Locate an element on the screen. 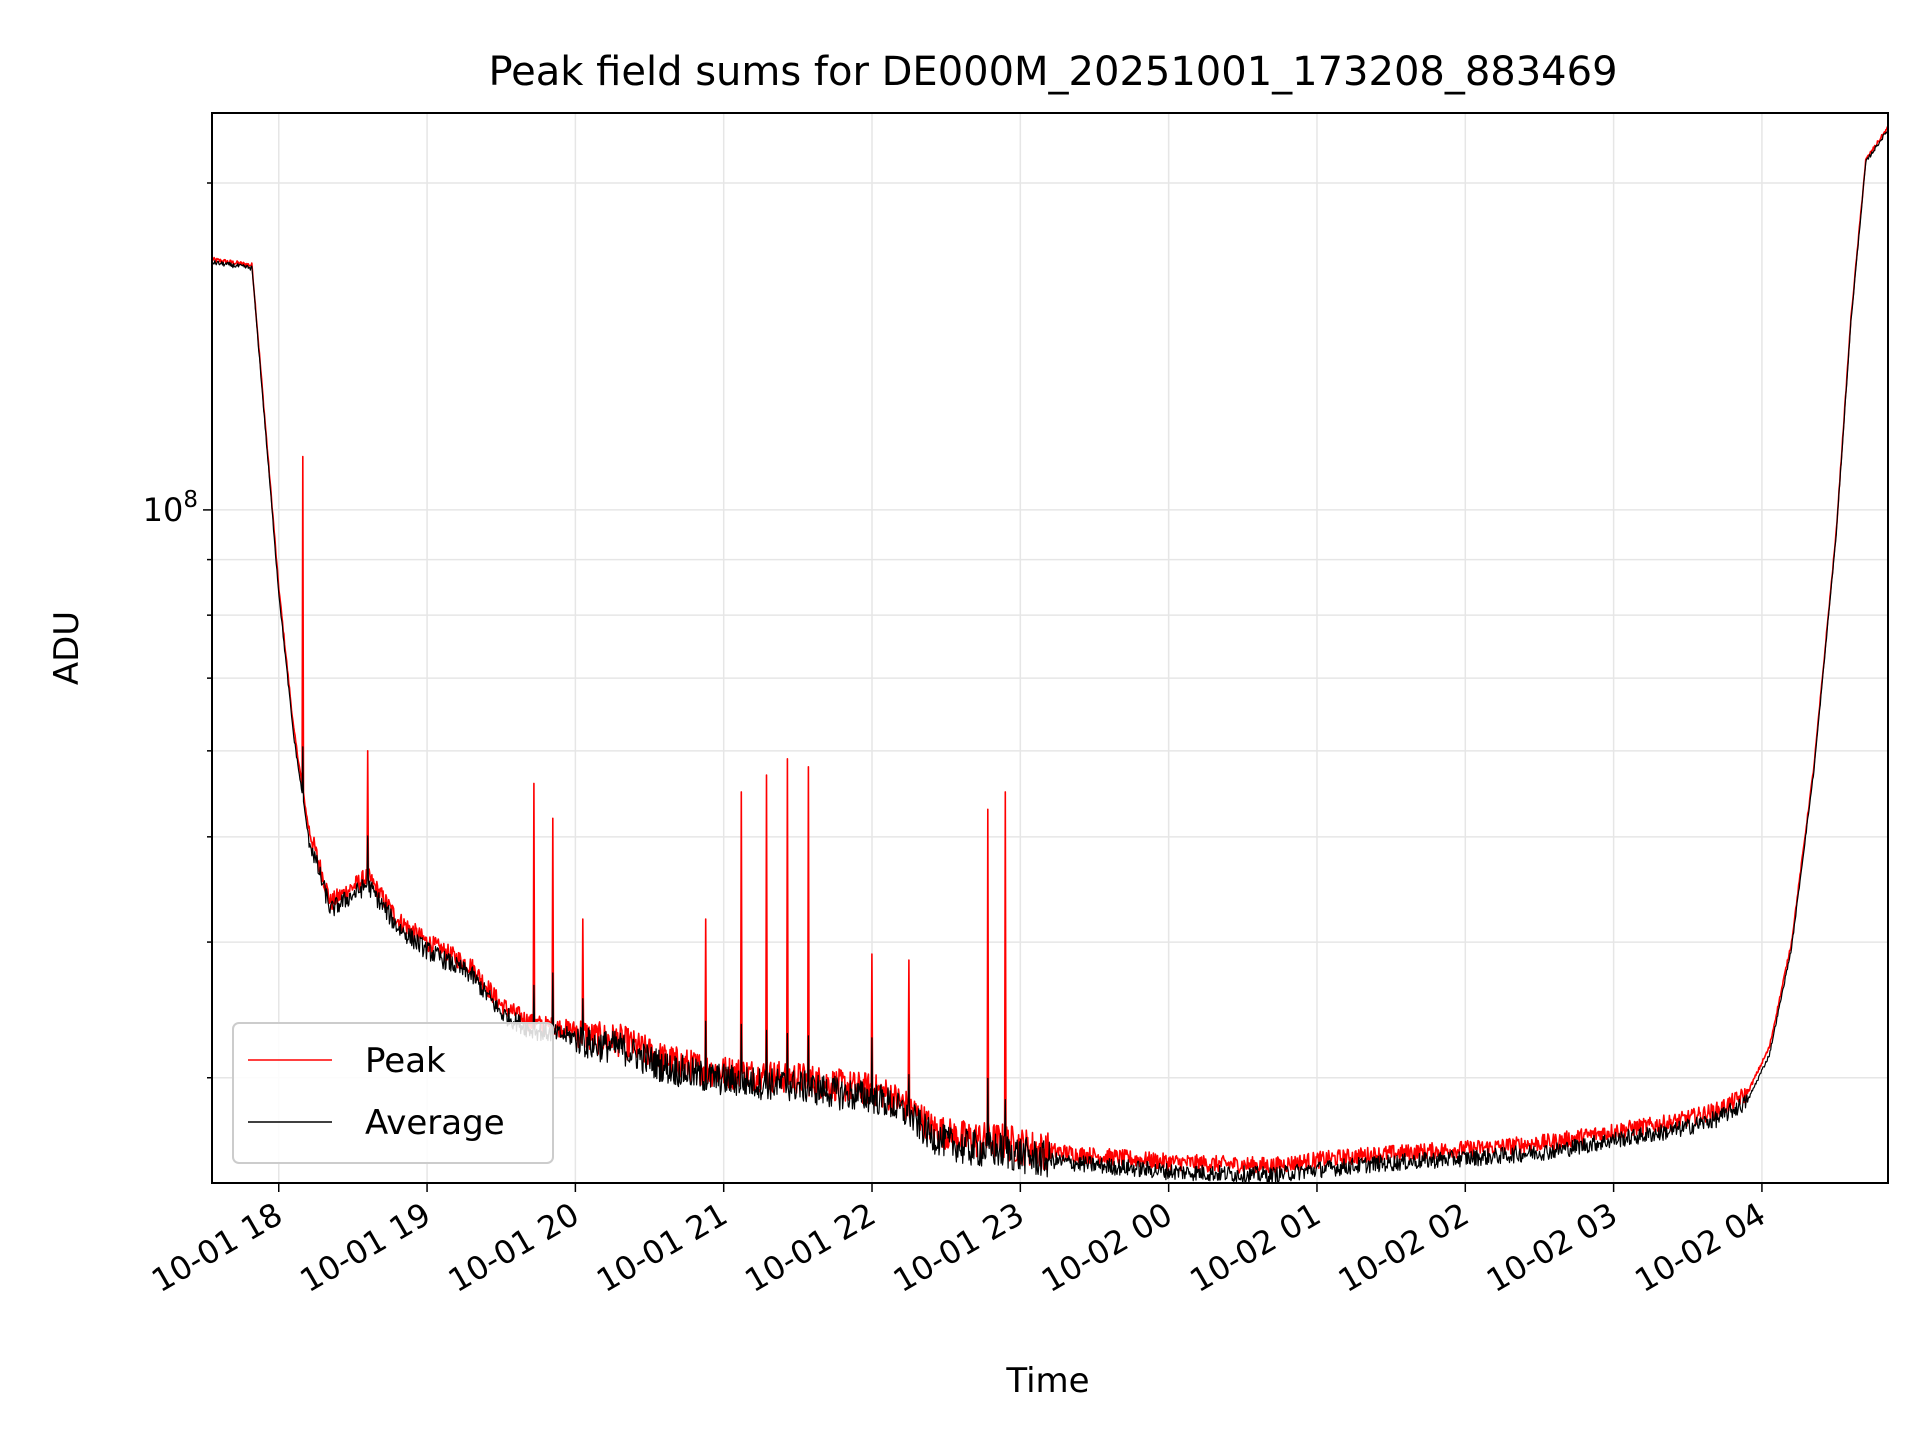 The width and height of the screenshot is (1920, 1440). y-axis-label: ADU is located at coordinates (67, 648).